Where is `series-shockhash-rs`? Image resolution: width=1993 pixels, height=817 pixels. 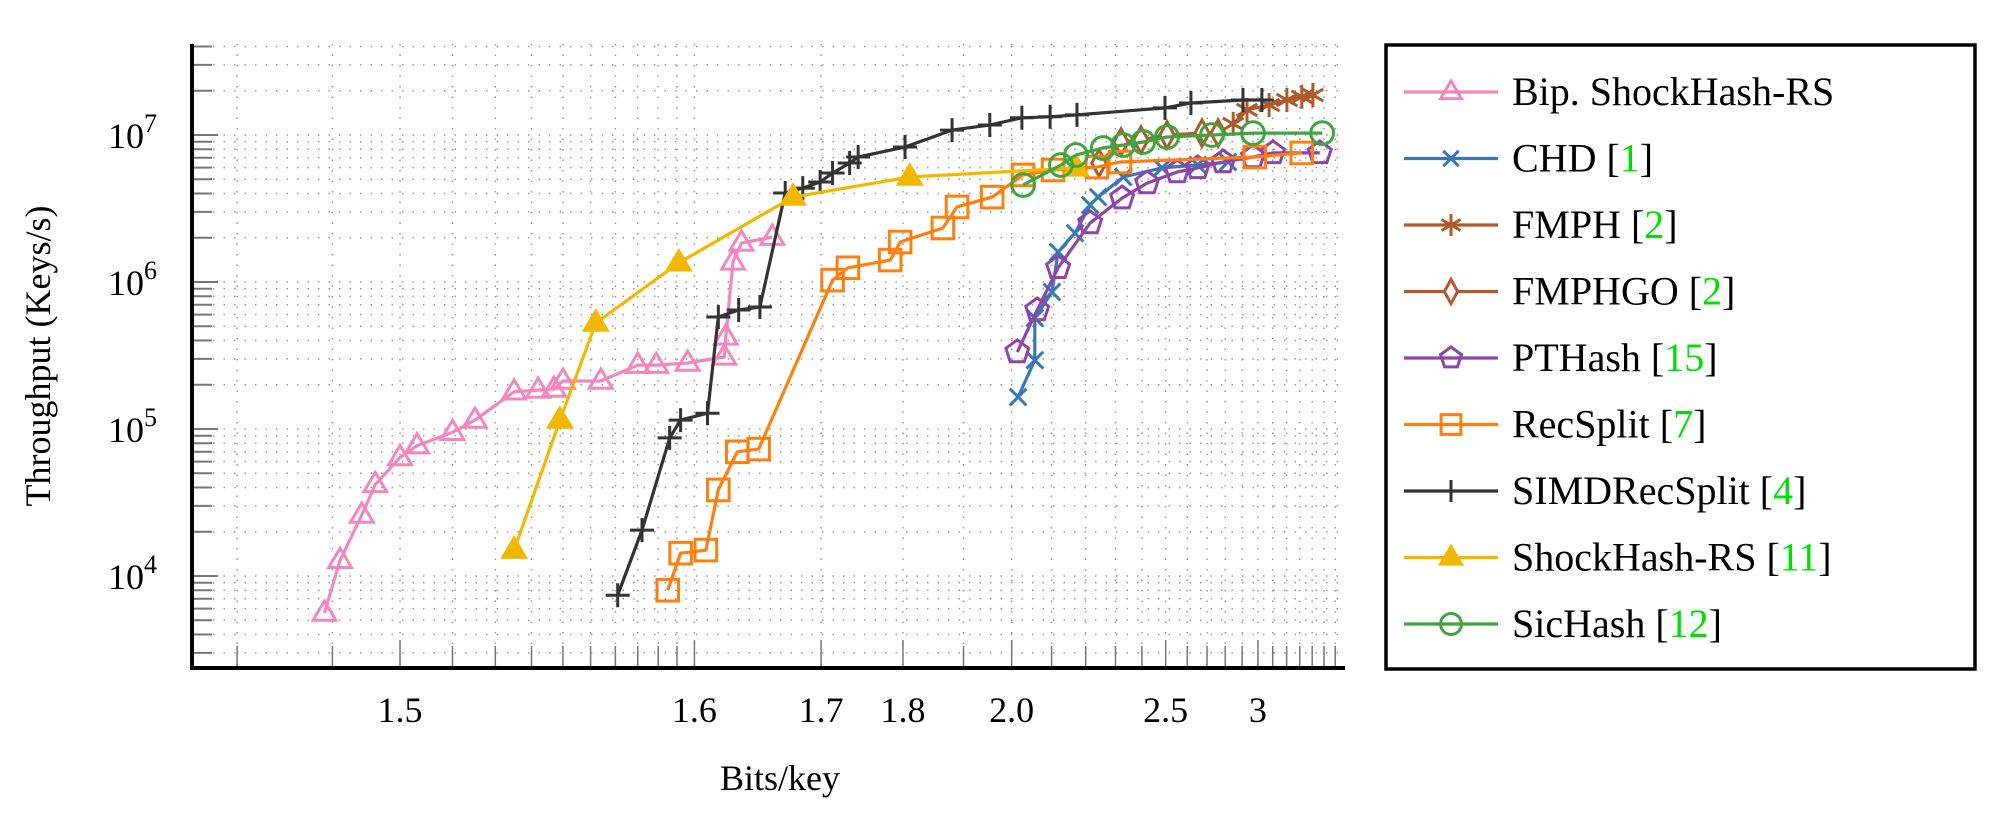 series-shockhash-rs is located at coordinates (795, 355).